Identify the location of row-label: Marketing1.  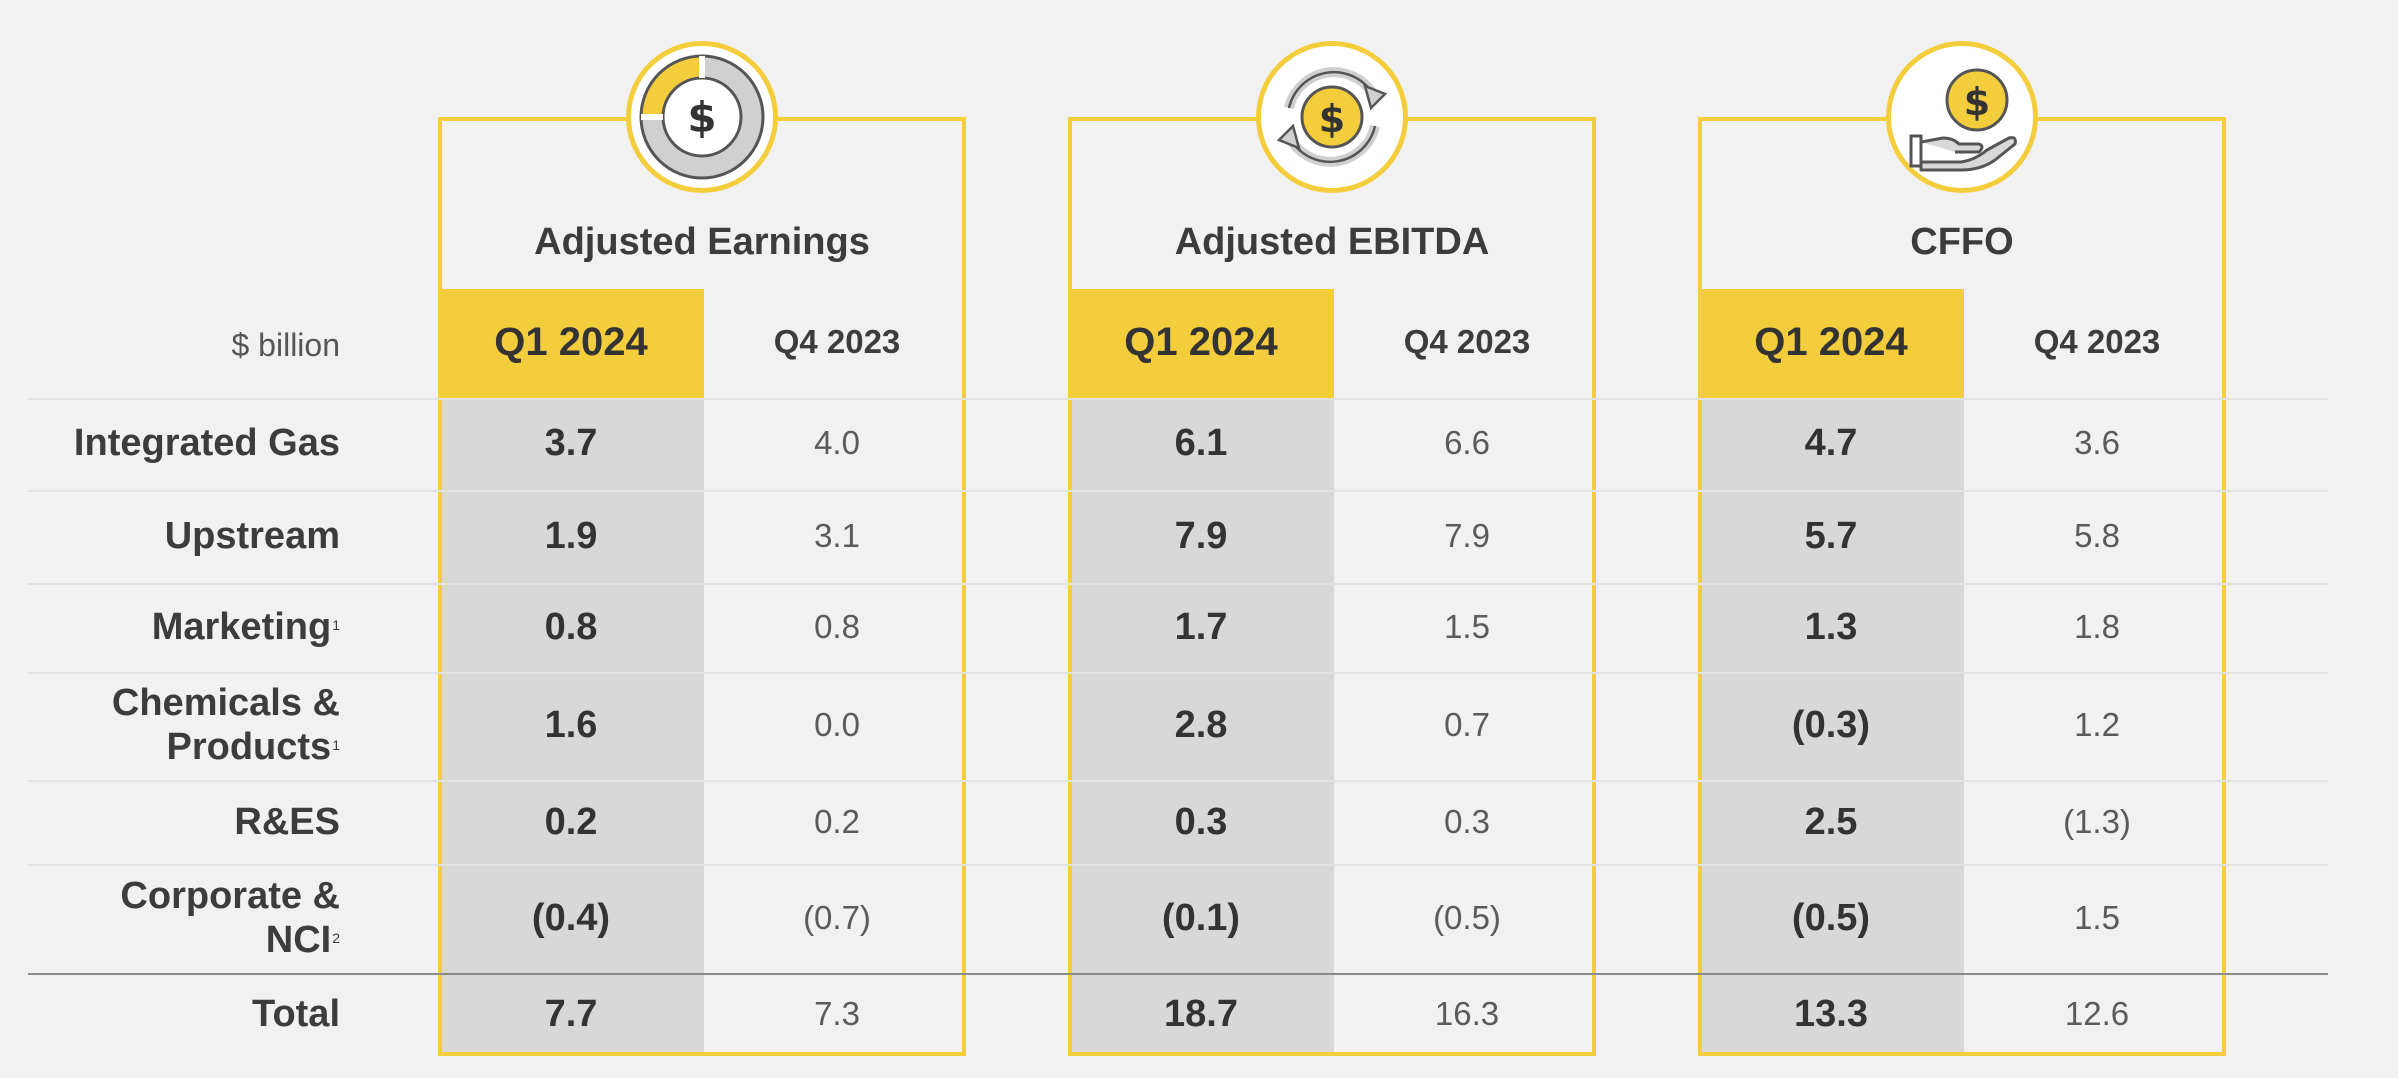
(180, 627).